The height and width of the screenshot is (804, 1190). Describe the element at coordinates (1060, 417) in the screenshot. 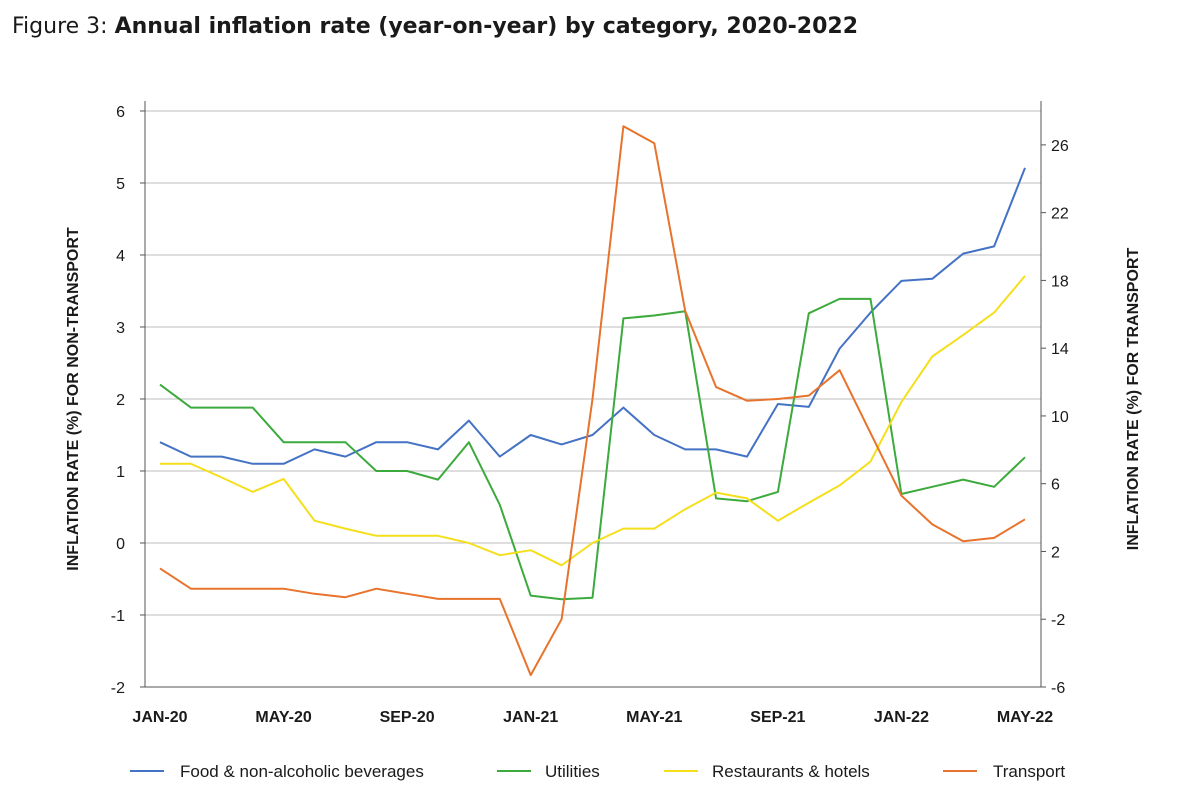

I see `y-tick-label-right: 10` at that location.